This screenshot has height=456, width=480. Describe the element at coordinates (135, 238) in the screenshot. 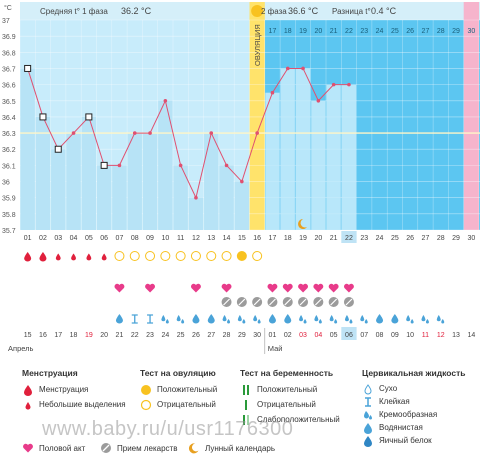

I see `cycle-day-label: 08` at that location.